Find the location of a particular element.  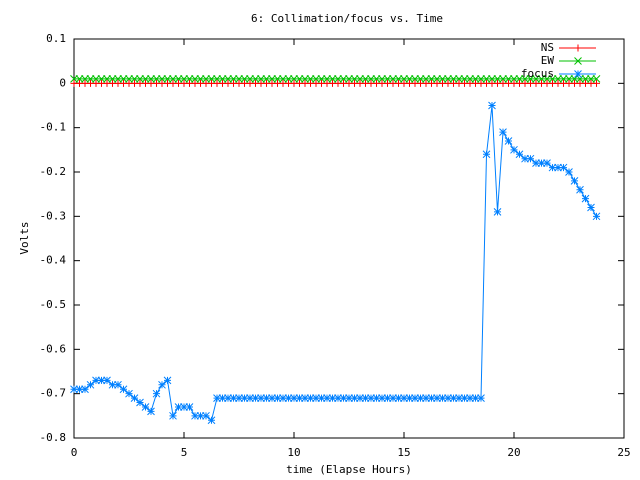

y-axis-label: Volts is located at coordinates (24, 237).